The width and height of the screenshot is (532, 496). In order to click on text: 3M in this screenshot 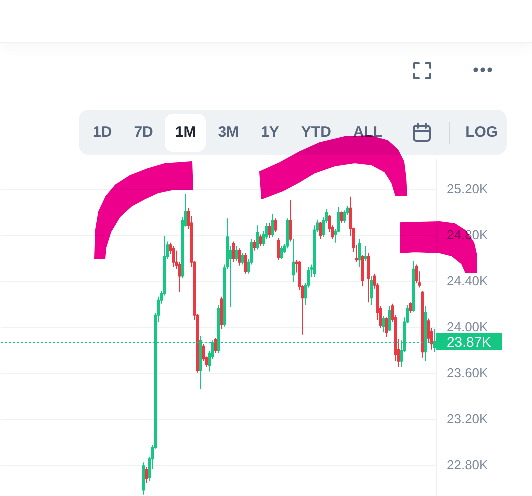, I will do `click(229, 133)`.